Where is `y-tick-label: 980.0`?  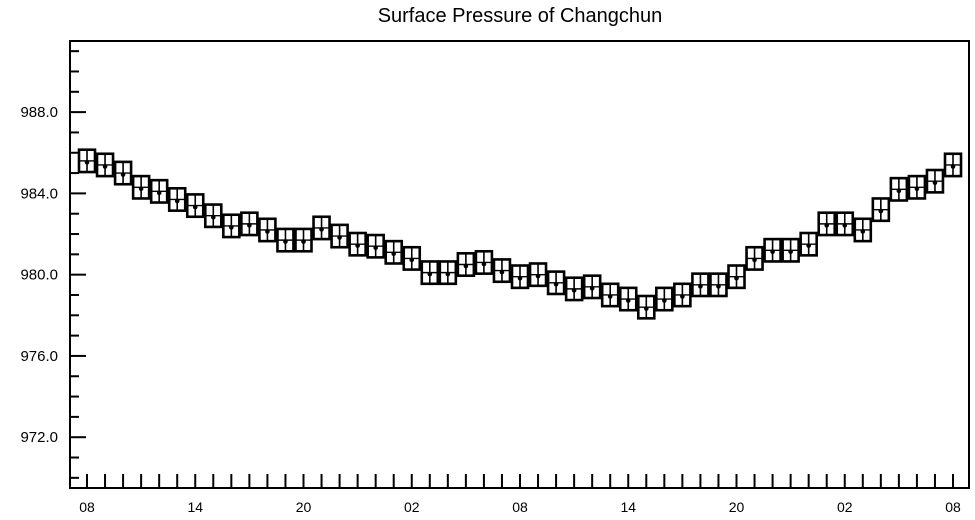 y-tick-label: 980.0 is located at coordinates (39, 275).